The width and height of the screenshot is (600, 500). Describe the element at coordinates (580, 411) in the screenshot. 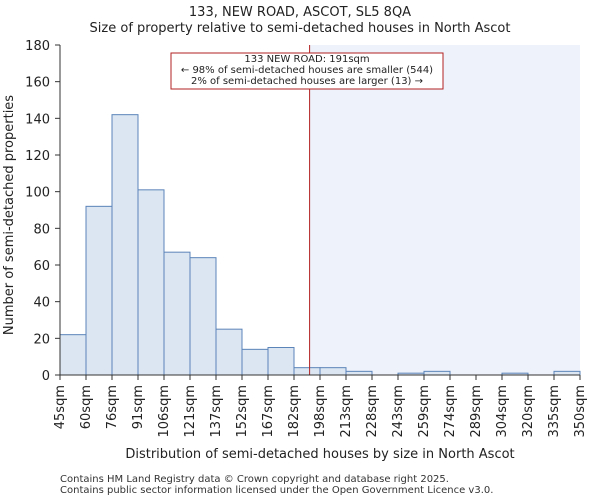

I see `x-tick-label: 350sqm` at that location.